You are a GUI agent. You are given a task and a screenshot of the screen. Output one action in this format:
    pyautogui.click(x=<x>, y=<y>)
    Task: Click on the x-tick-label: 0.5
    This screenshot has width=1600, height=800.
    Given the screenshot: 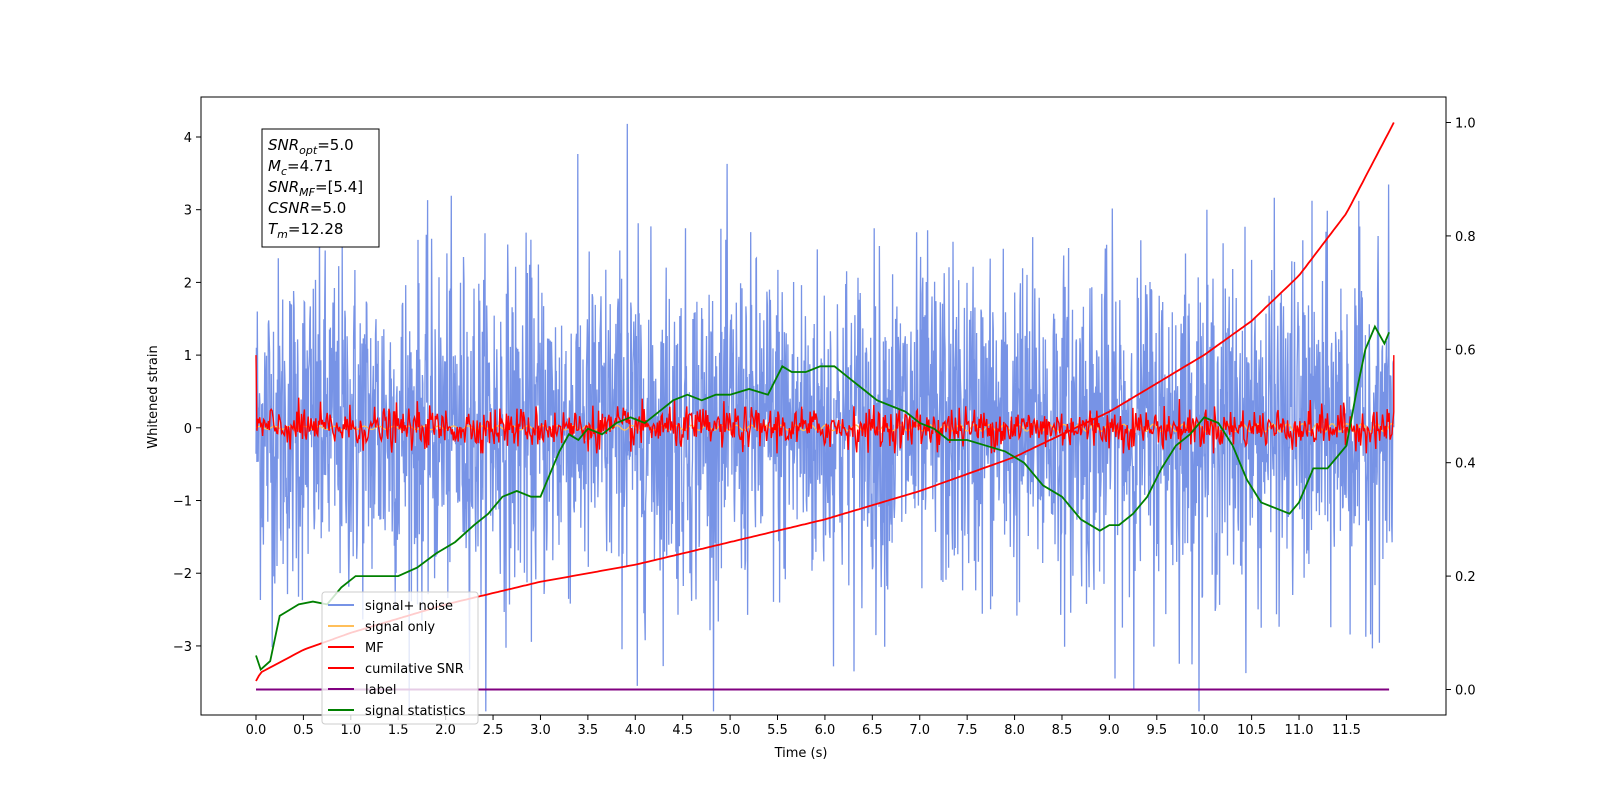 What is the action you would take?
    pyautogui.click(x=303, y=730)
    